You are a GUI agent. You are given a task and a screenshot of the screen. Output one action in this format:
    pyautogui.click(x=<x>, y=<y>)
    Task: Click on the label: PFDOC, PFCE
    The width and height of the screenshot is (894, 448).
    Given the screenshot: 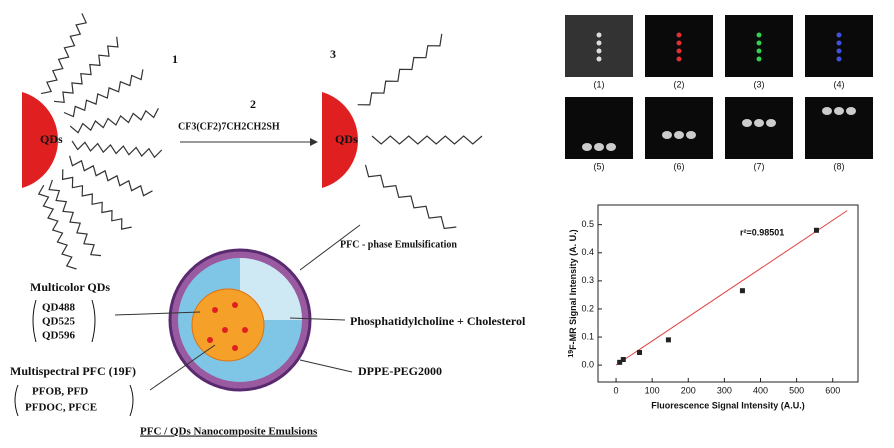 What is the action you would take?
    pyautogui.click(x=61, y=408)
    